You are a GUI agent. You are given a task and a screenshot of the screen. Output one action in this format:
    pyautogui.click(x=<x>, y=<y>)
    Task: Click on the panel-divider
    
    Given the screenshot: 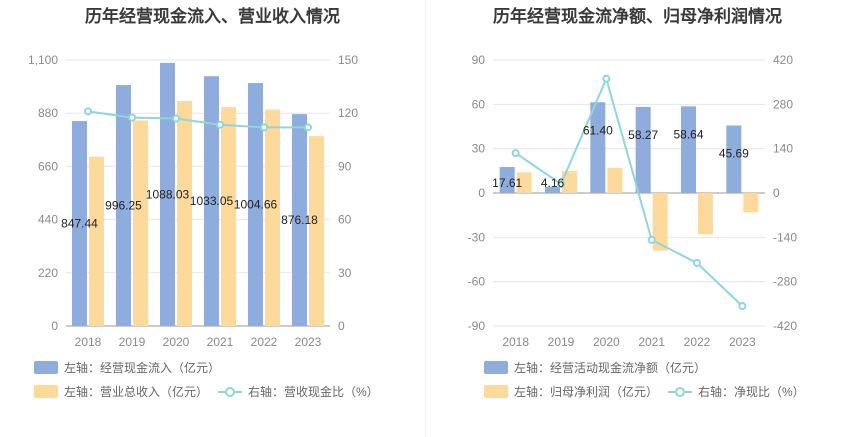 What is the action you would take?
    pyautogui.click(x=425, y=218)
    